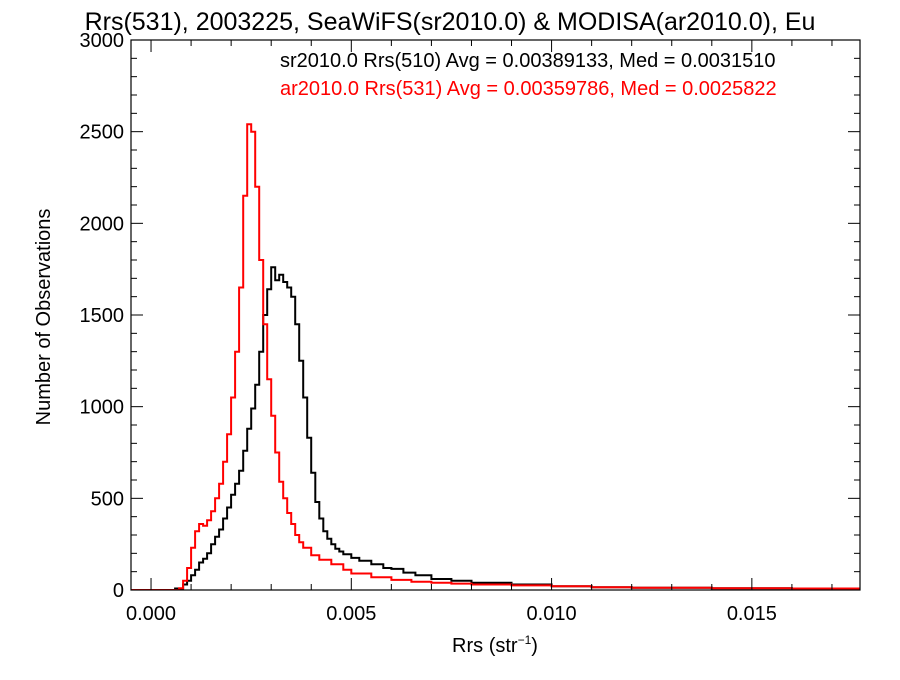 The image size is (900, 680). Describe the element at coordinates (107, 499) in the screenshot. I see `y-tick-label: 500` at that location.